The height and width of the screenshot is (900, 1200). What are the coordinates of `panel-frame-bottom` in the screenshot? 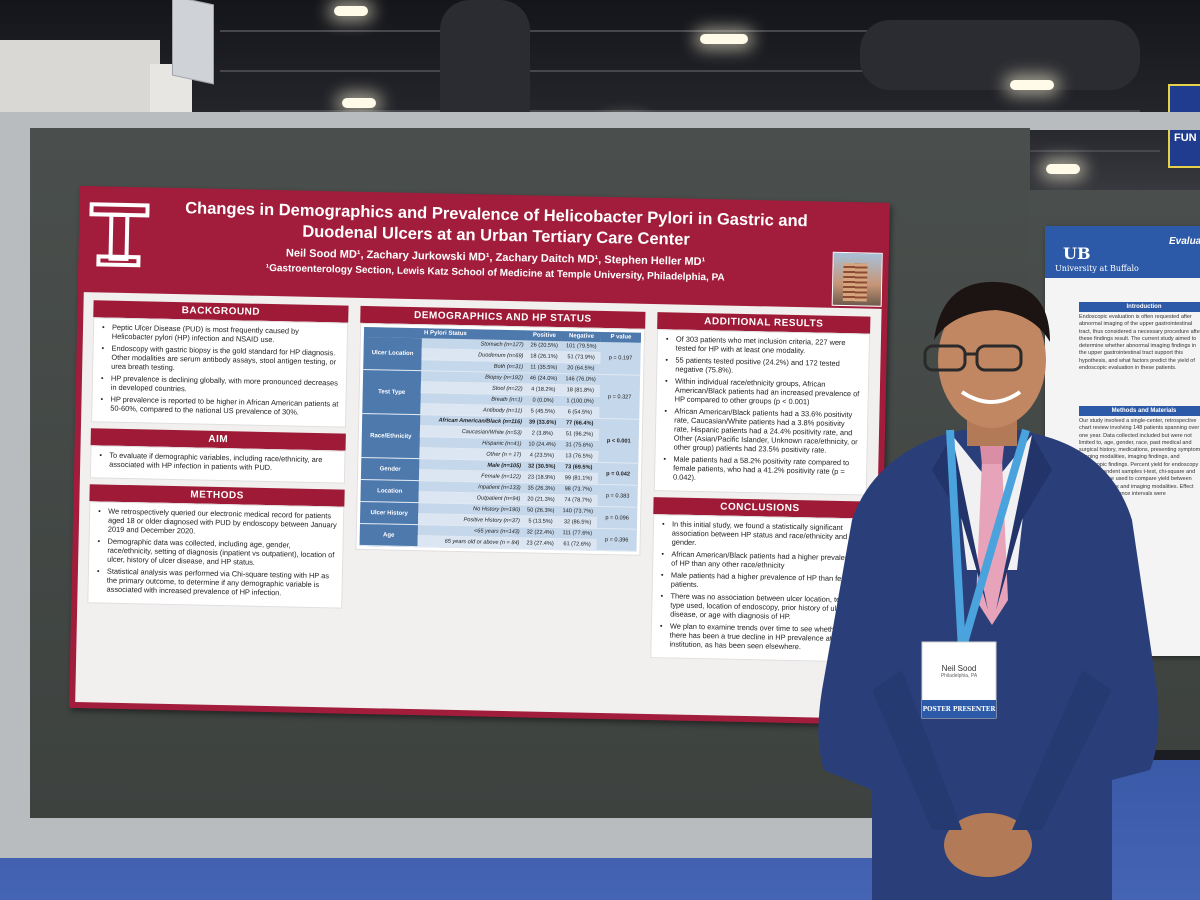 It's located at (520, 838).